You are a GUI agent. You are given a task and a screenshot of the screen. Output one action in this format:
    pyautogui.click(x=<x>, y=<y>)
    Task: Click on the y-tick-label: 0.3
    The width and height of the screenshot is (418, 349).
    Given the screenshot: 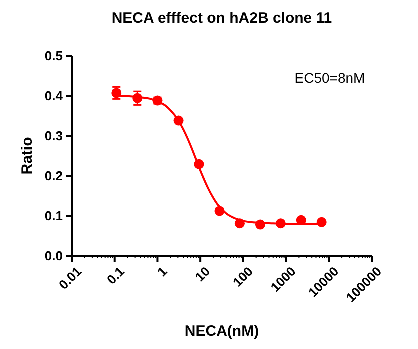 What is the action you would take?
    pyautogui.click(x=53, y=136)
    